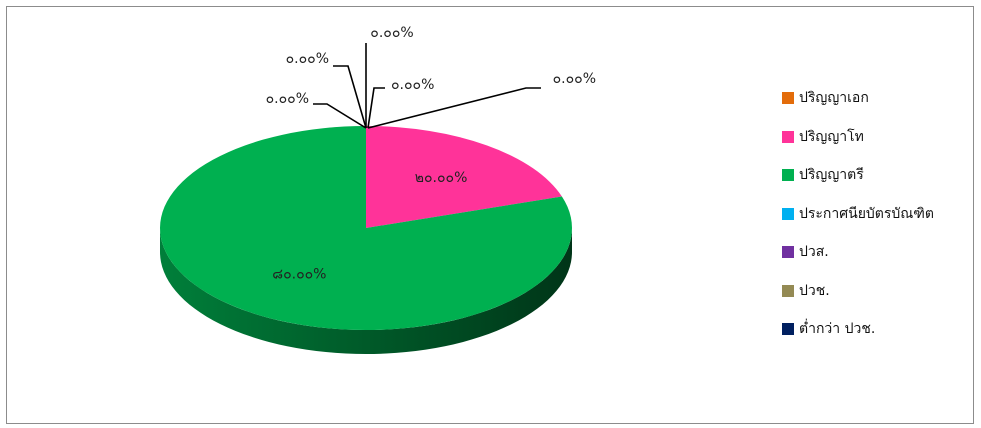  Describe the element at coordinates (814, 252) in the screenshot. I see `legend-label: ปวส.` at that location.